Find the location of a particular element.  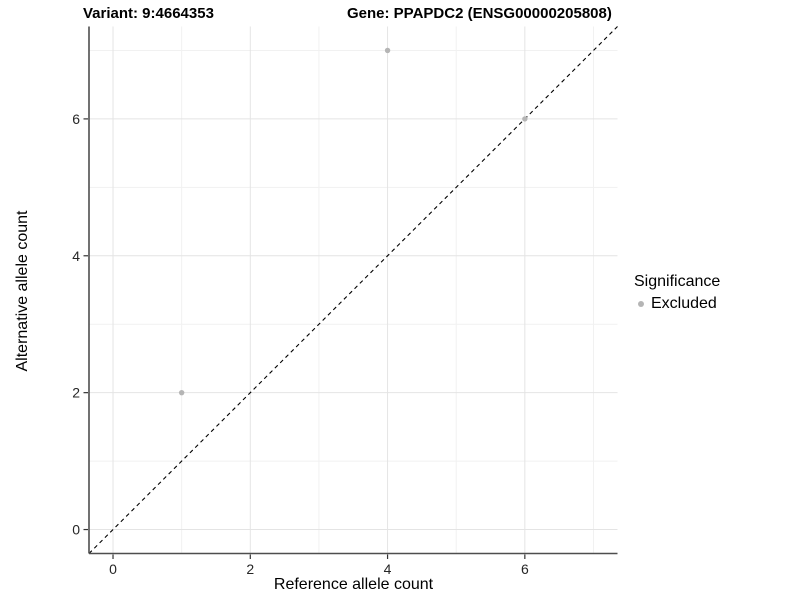

x-tick-label: 6 is located at coordinates (525, 569).